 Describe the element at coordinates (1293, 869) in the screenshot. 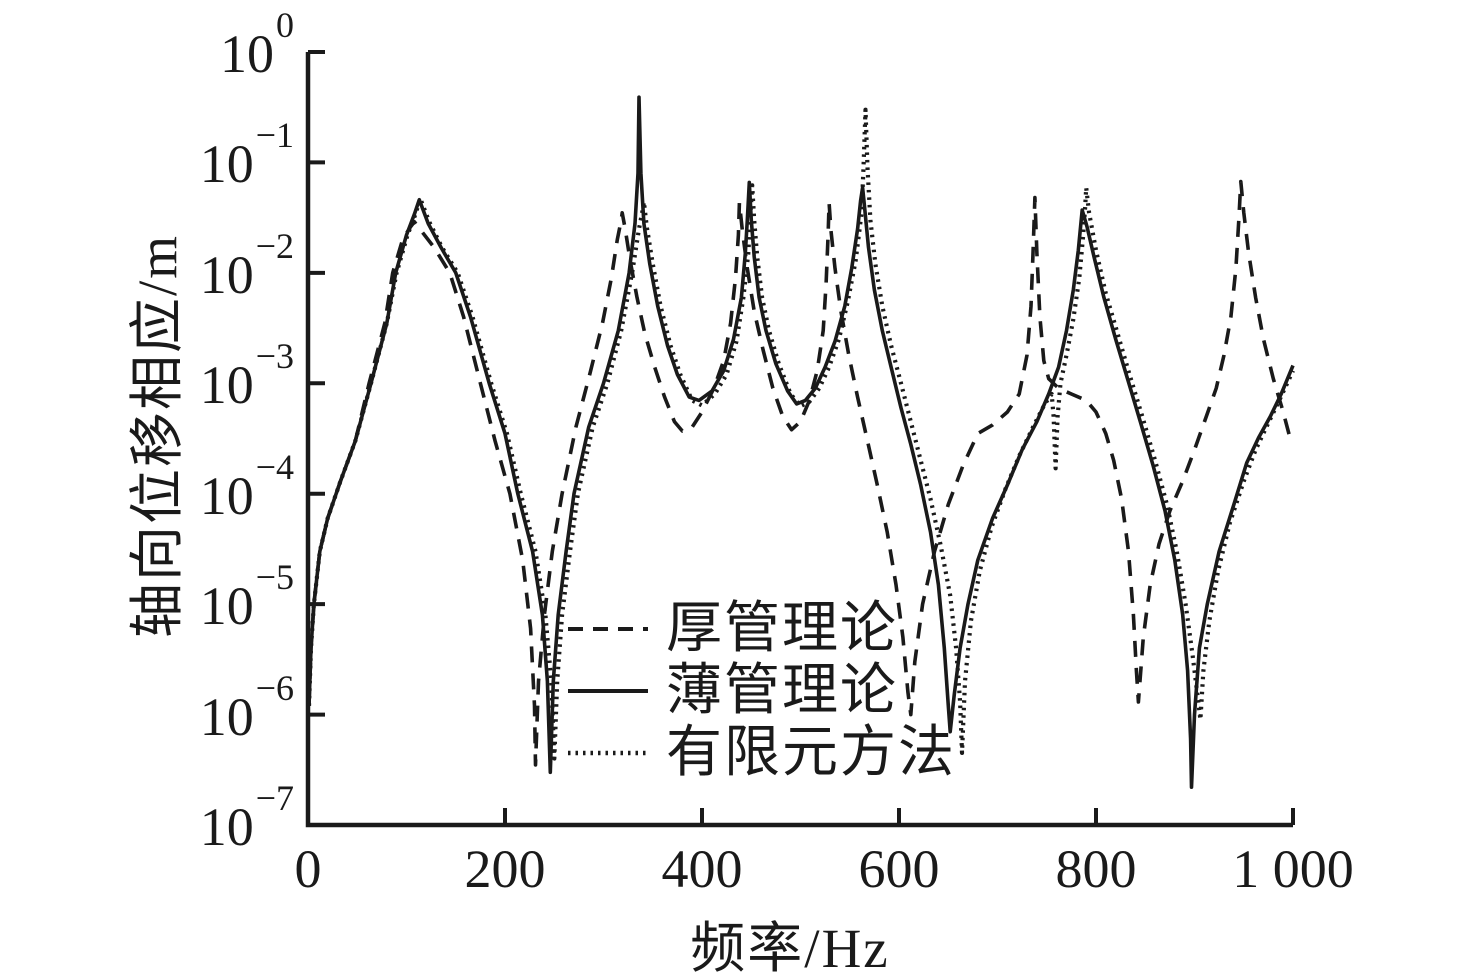

I see `x-tick-label: 1 000` at that location.